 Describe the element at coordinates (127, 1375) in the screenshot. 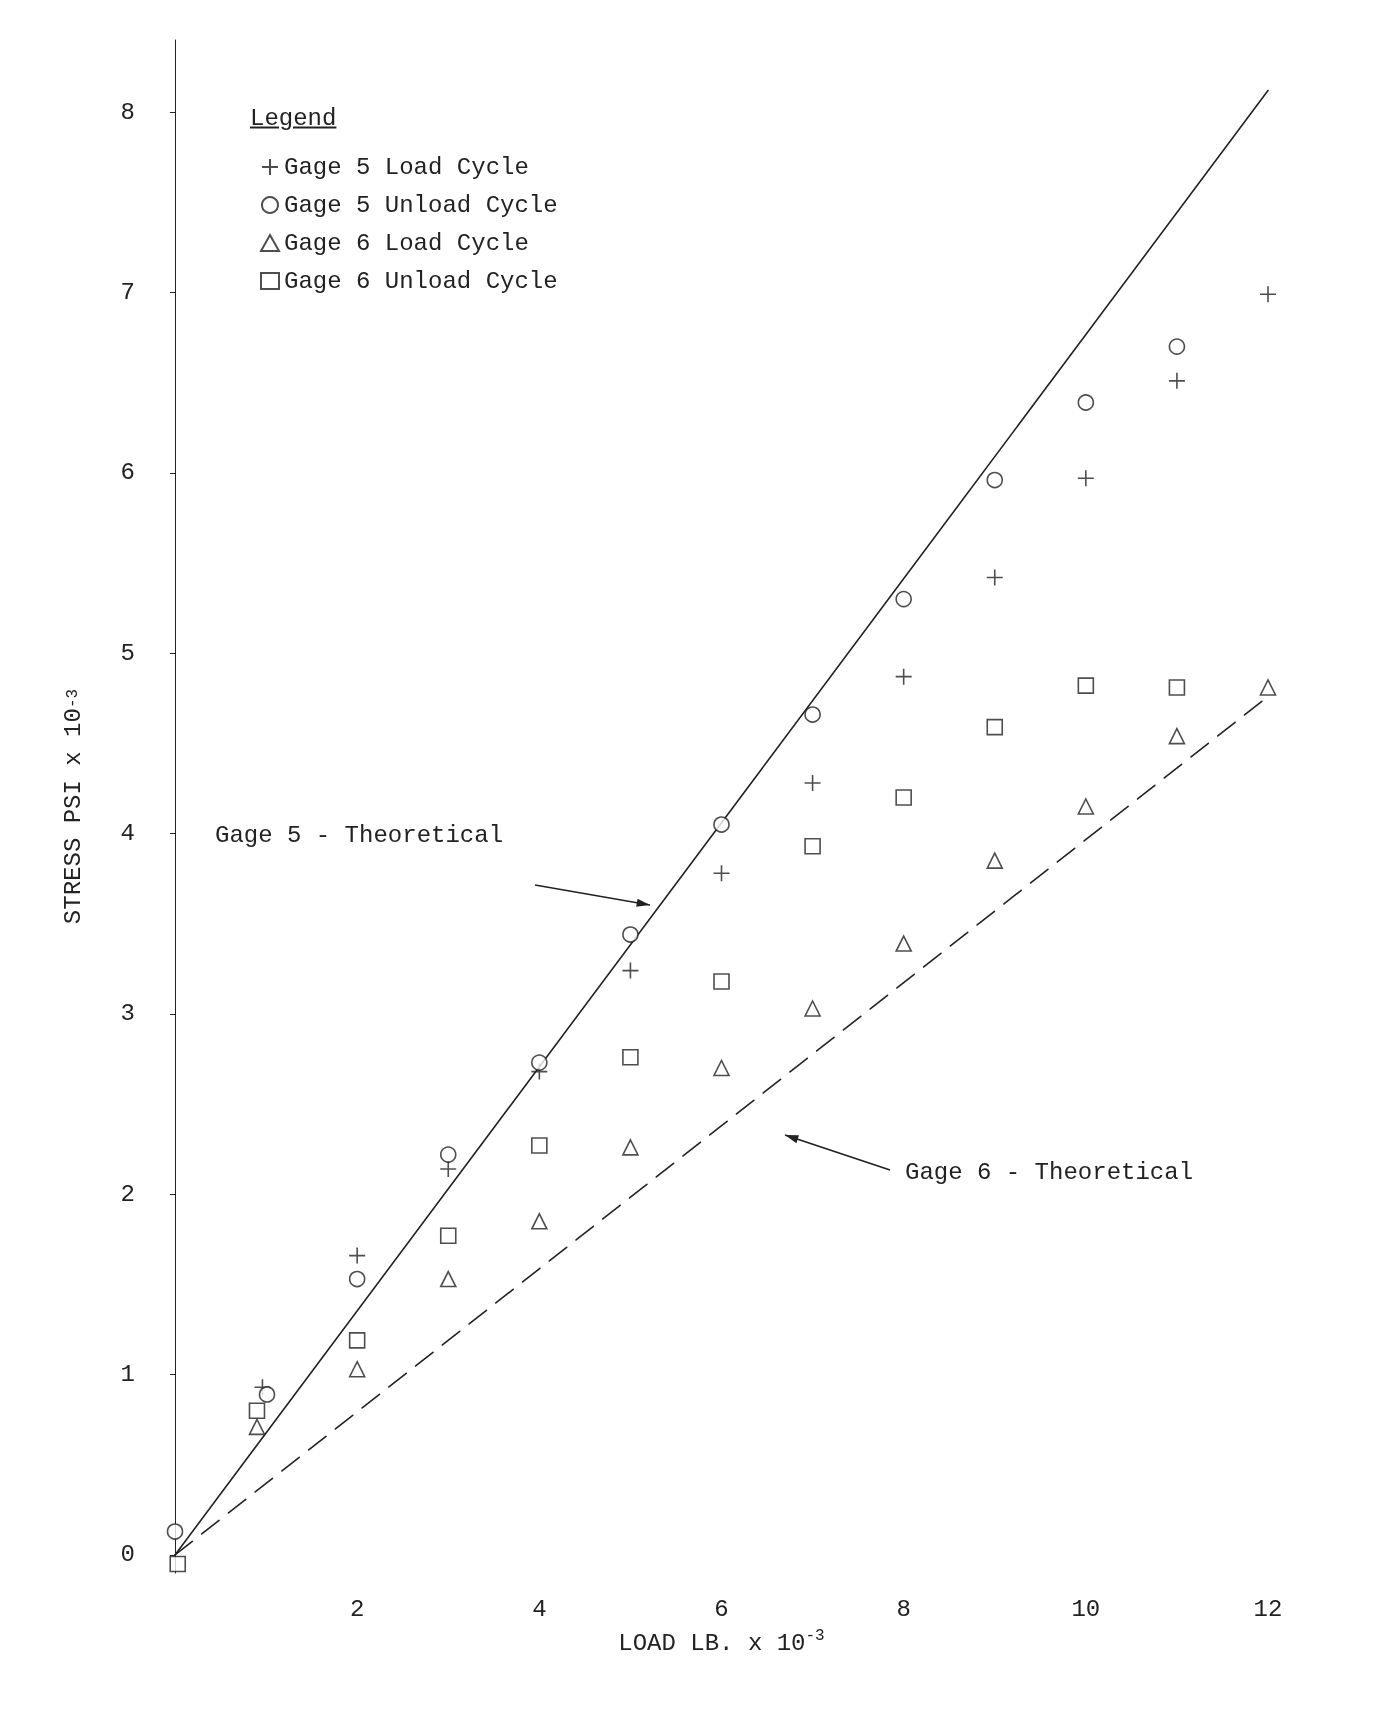

I see `y-tick-label: 1` at that location.